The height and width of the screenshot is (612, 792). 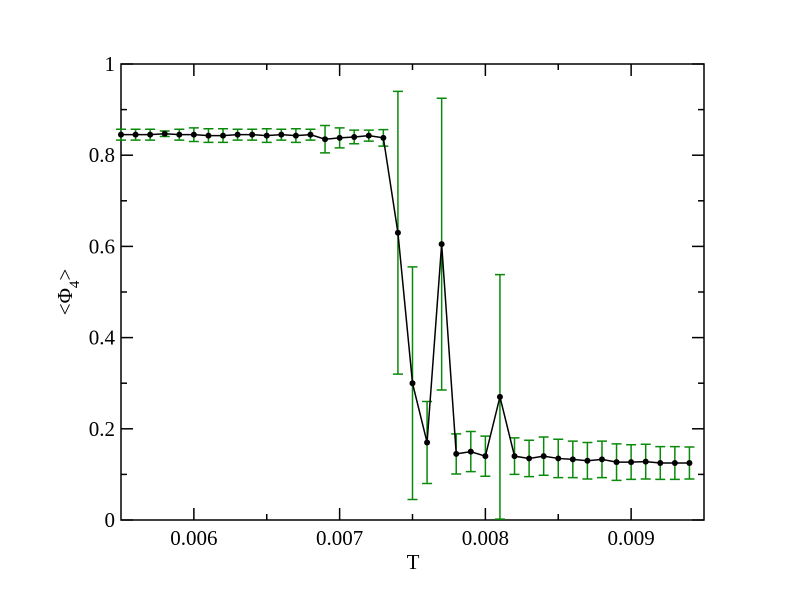 I want to click on y-tick-label: 0.2, so click(x=102, y=429).